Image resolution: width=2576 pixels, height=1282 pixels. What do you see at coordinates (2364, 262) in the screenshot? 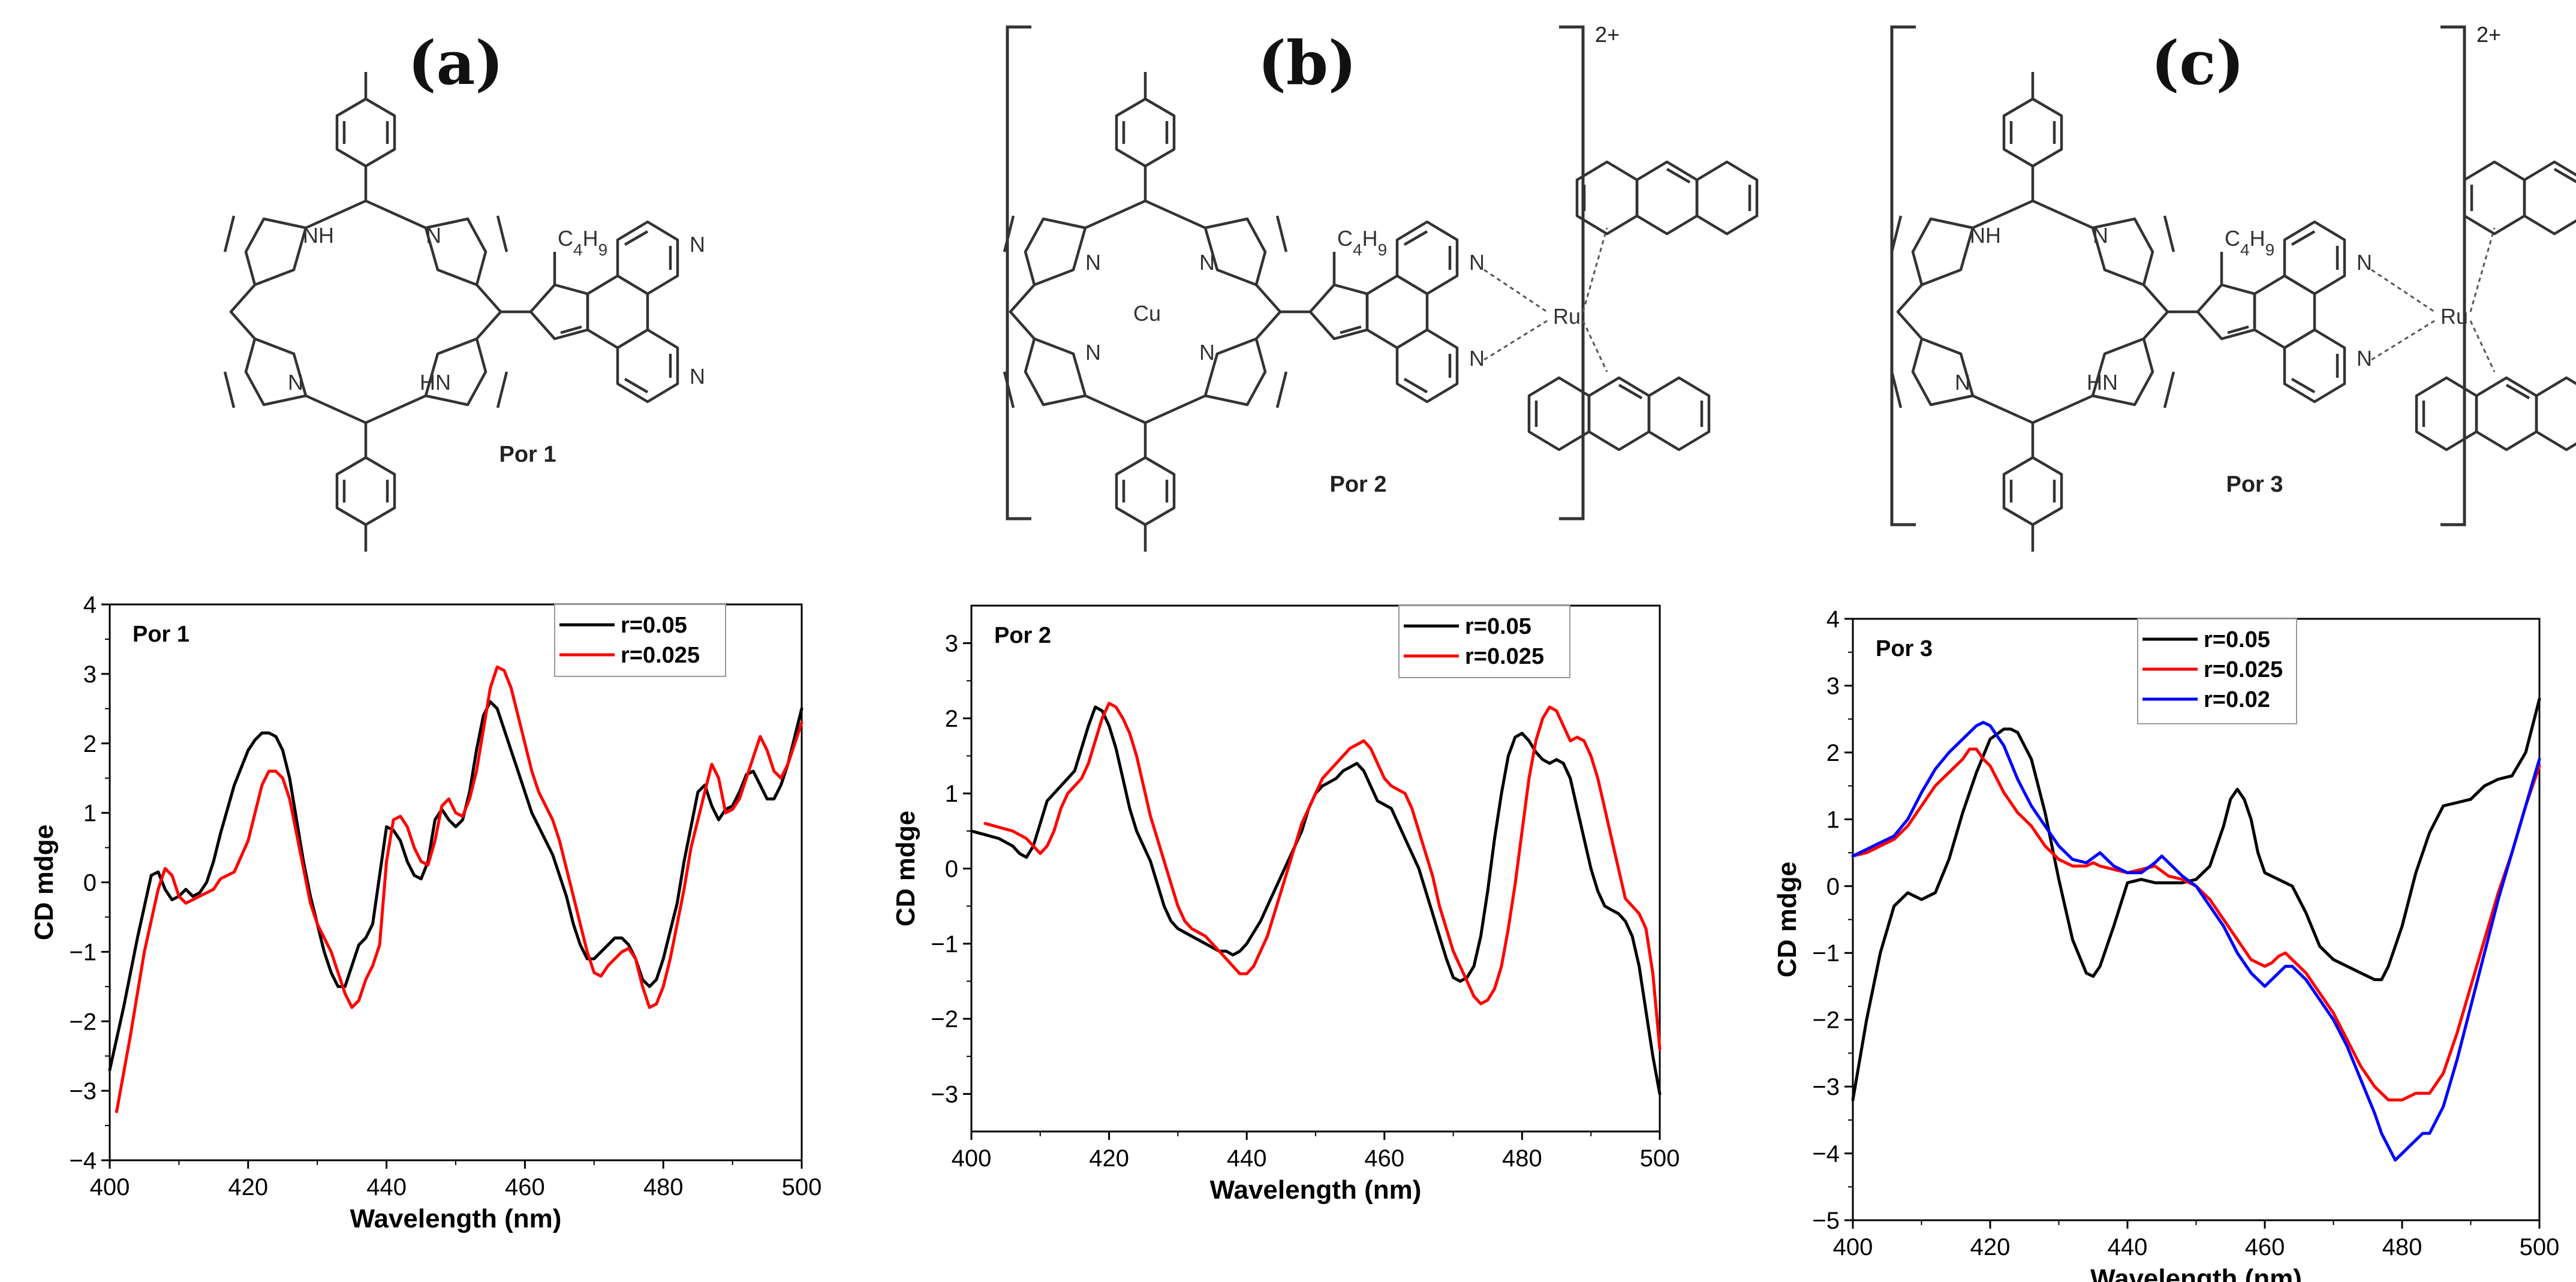
I see `atom-n-phen-top-c: N` at bounding box center [2364, 262].